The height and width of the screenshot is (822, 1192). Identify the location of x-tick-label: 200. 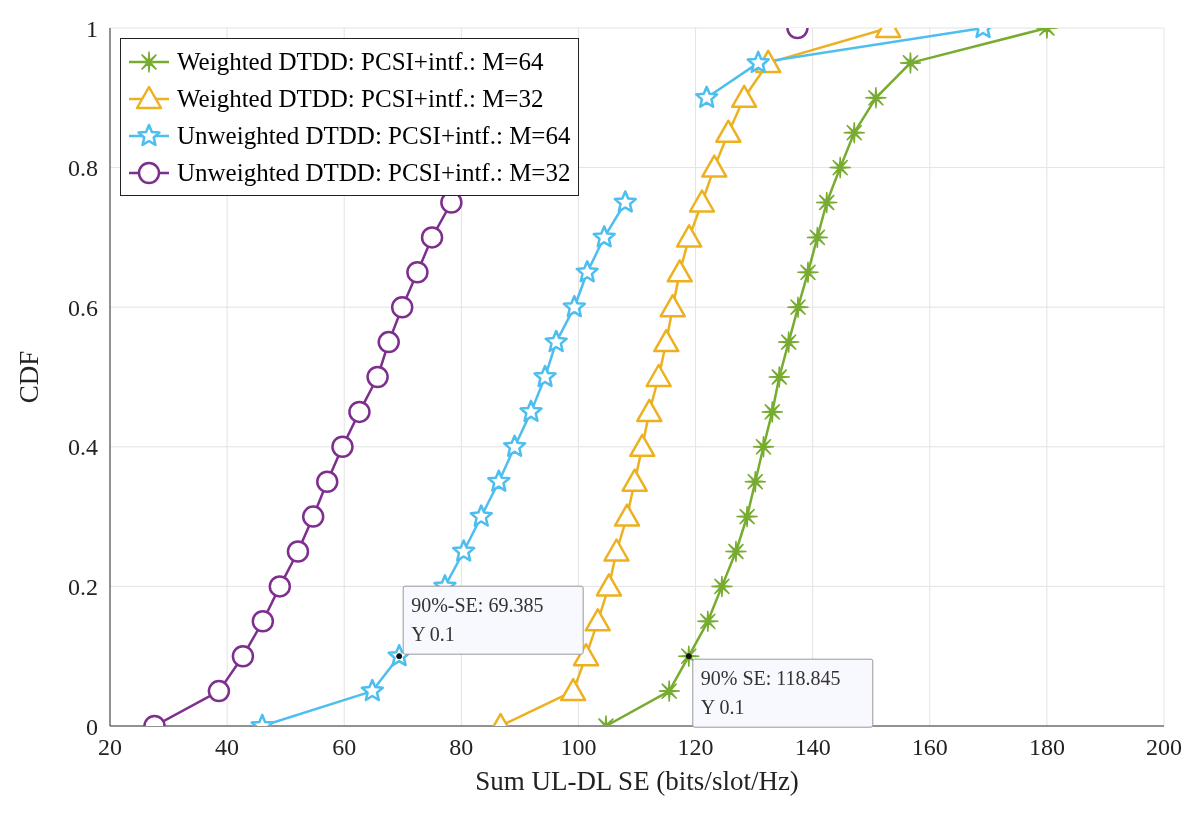
(1164, 747).